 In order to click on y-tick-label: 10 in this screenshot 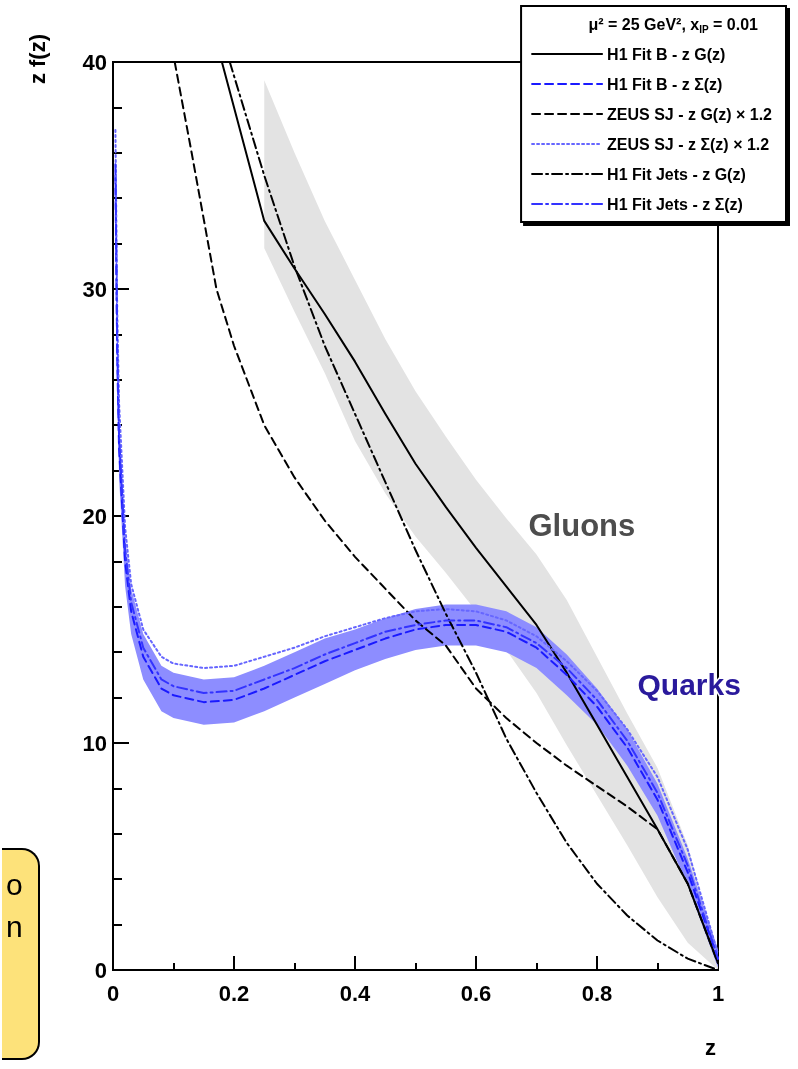, I will do `click(94, 743)`.